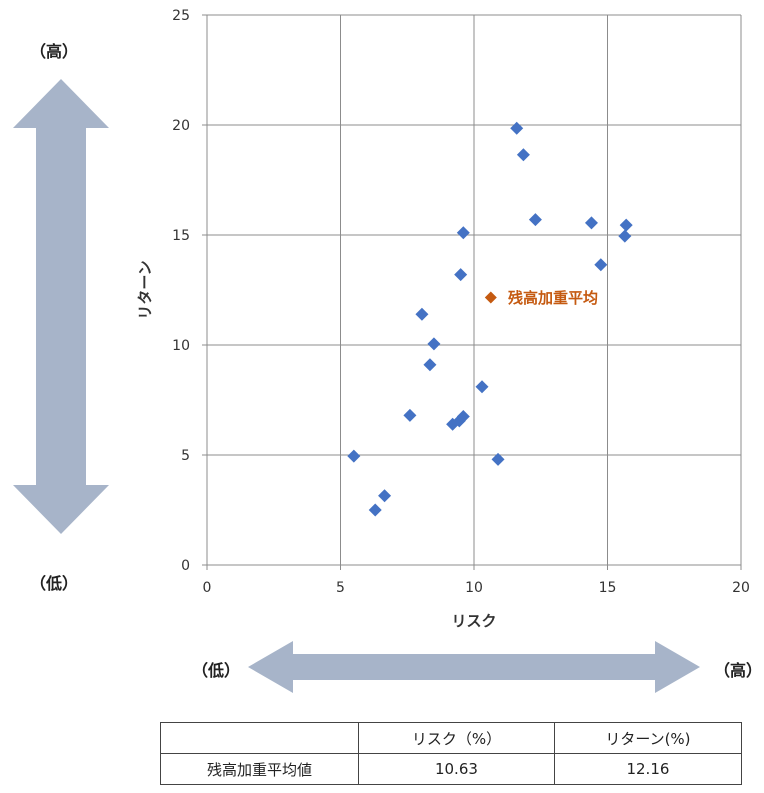  Describe the element at coordinates (474, 667) in the screenshot. I see `horizontal-double-arrow` at that location.